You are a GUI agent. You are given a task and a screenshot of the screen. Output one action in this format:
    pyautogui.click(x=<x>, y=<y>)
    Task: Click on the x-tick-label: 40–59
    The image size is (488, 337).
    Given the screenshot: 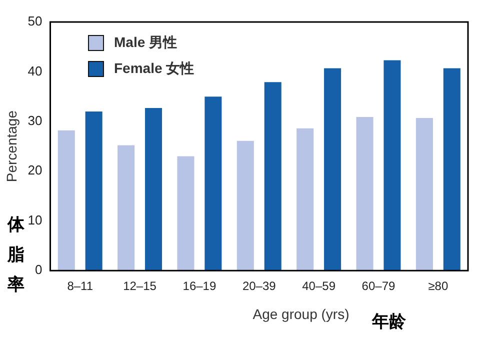 What is the action you would take?
    pyautogui.click(x=319, y=286)
    